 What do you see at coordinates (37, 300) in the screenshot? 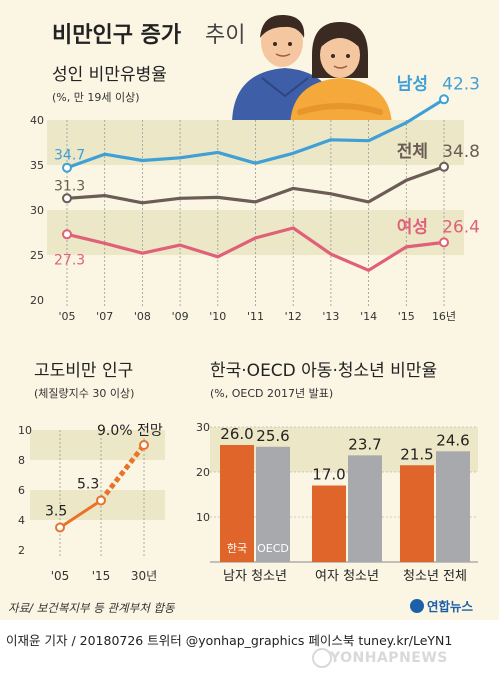
I see `chart1-ytick: 20` at bounding box center [37, 300].